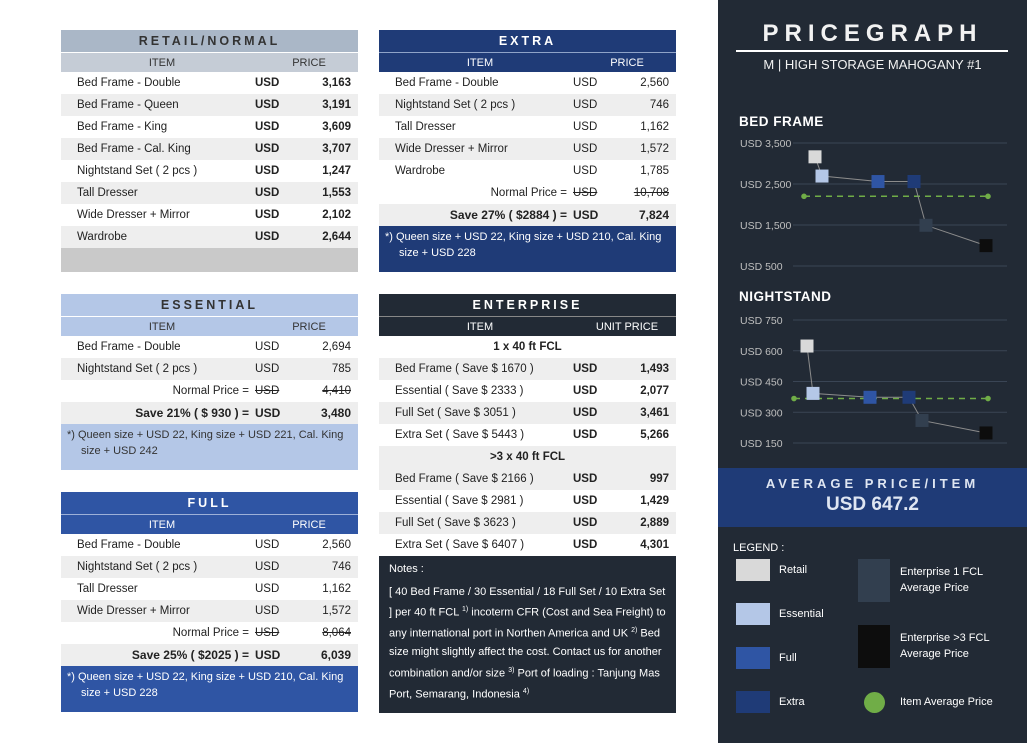  Describe the element at coordinates (659, 105) in the screenshot. I see `item-price: 746` at that location.